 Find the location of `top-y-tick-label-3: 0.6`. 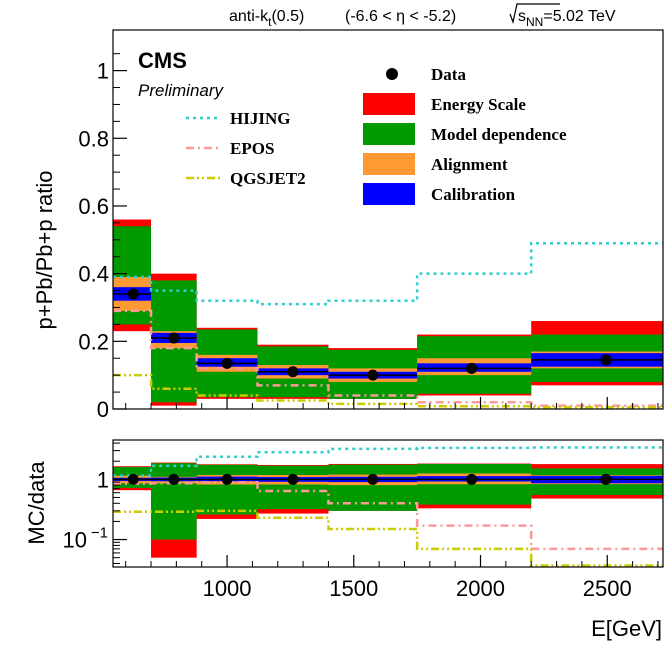

top-y-tick-label-3: 0.6 is located at coordinates (93, 206).